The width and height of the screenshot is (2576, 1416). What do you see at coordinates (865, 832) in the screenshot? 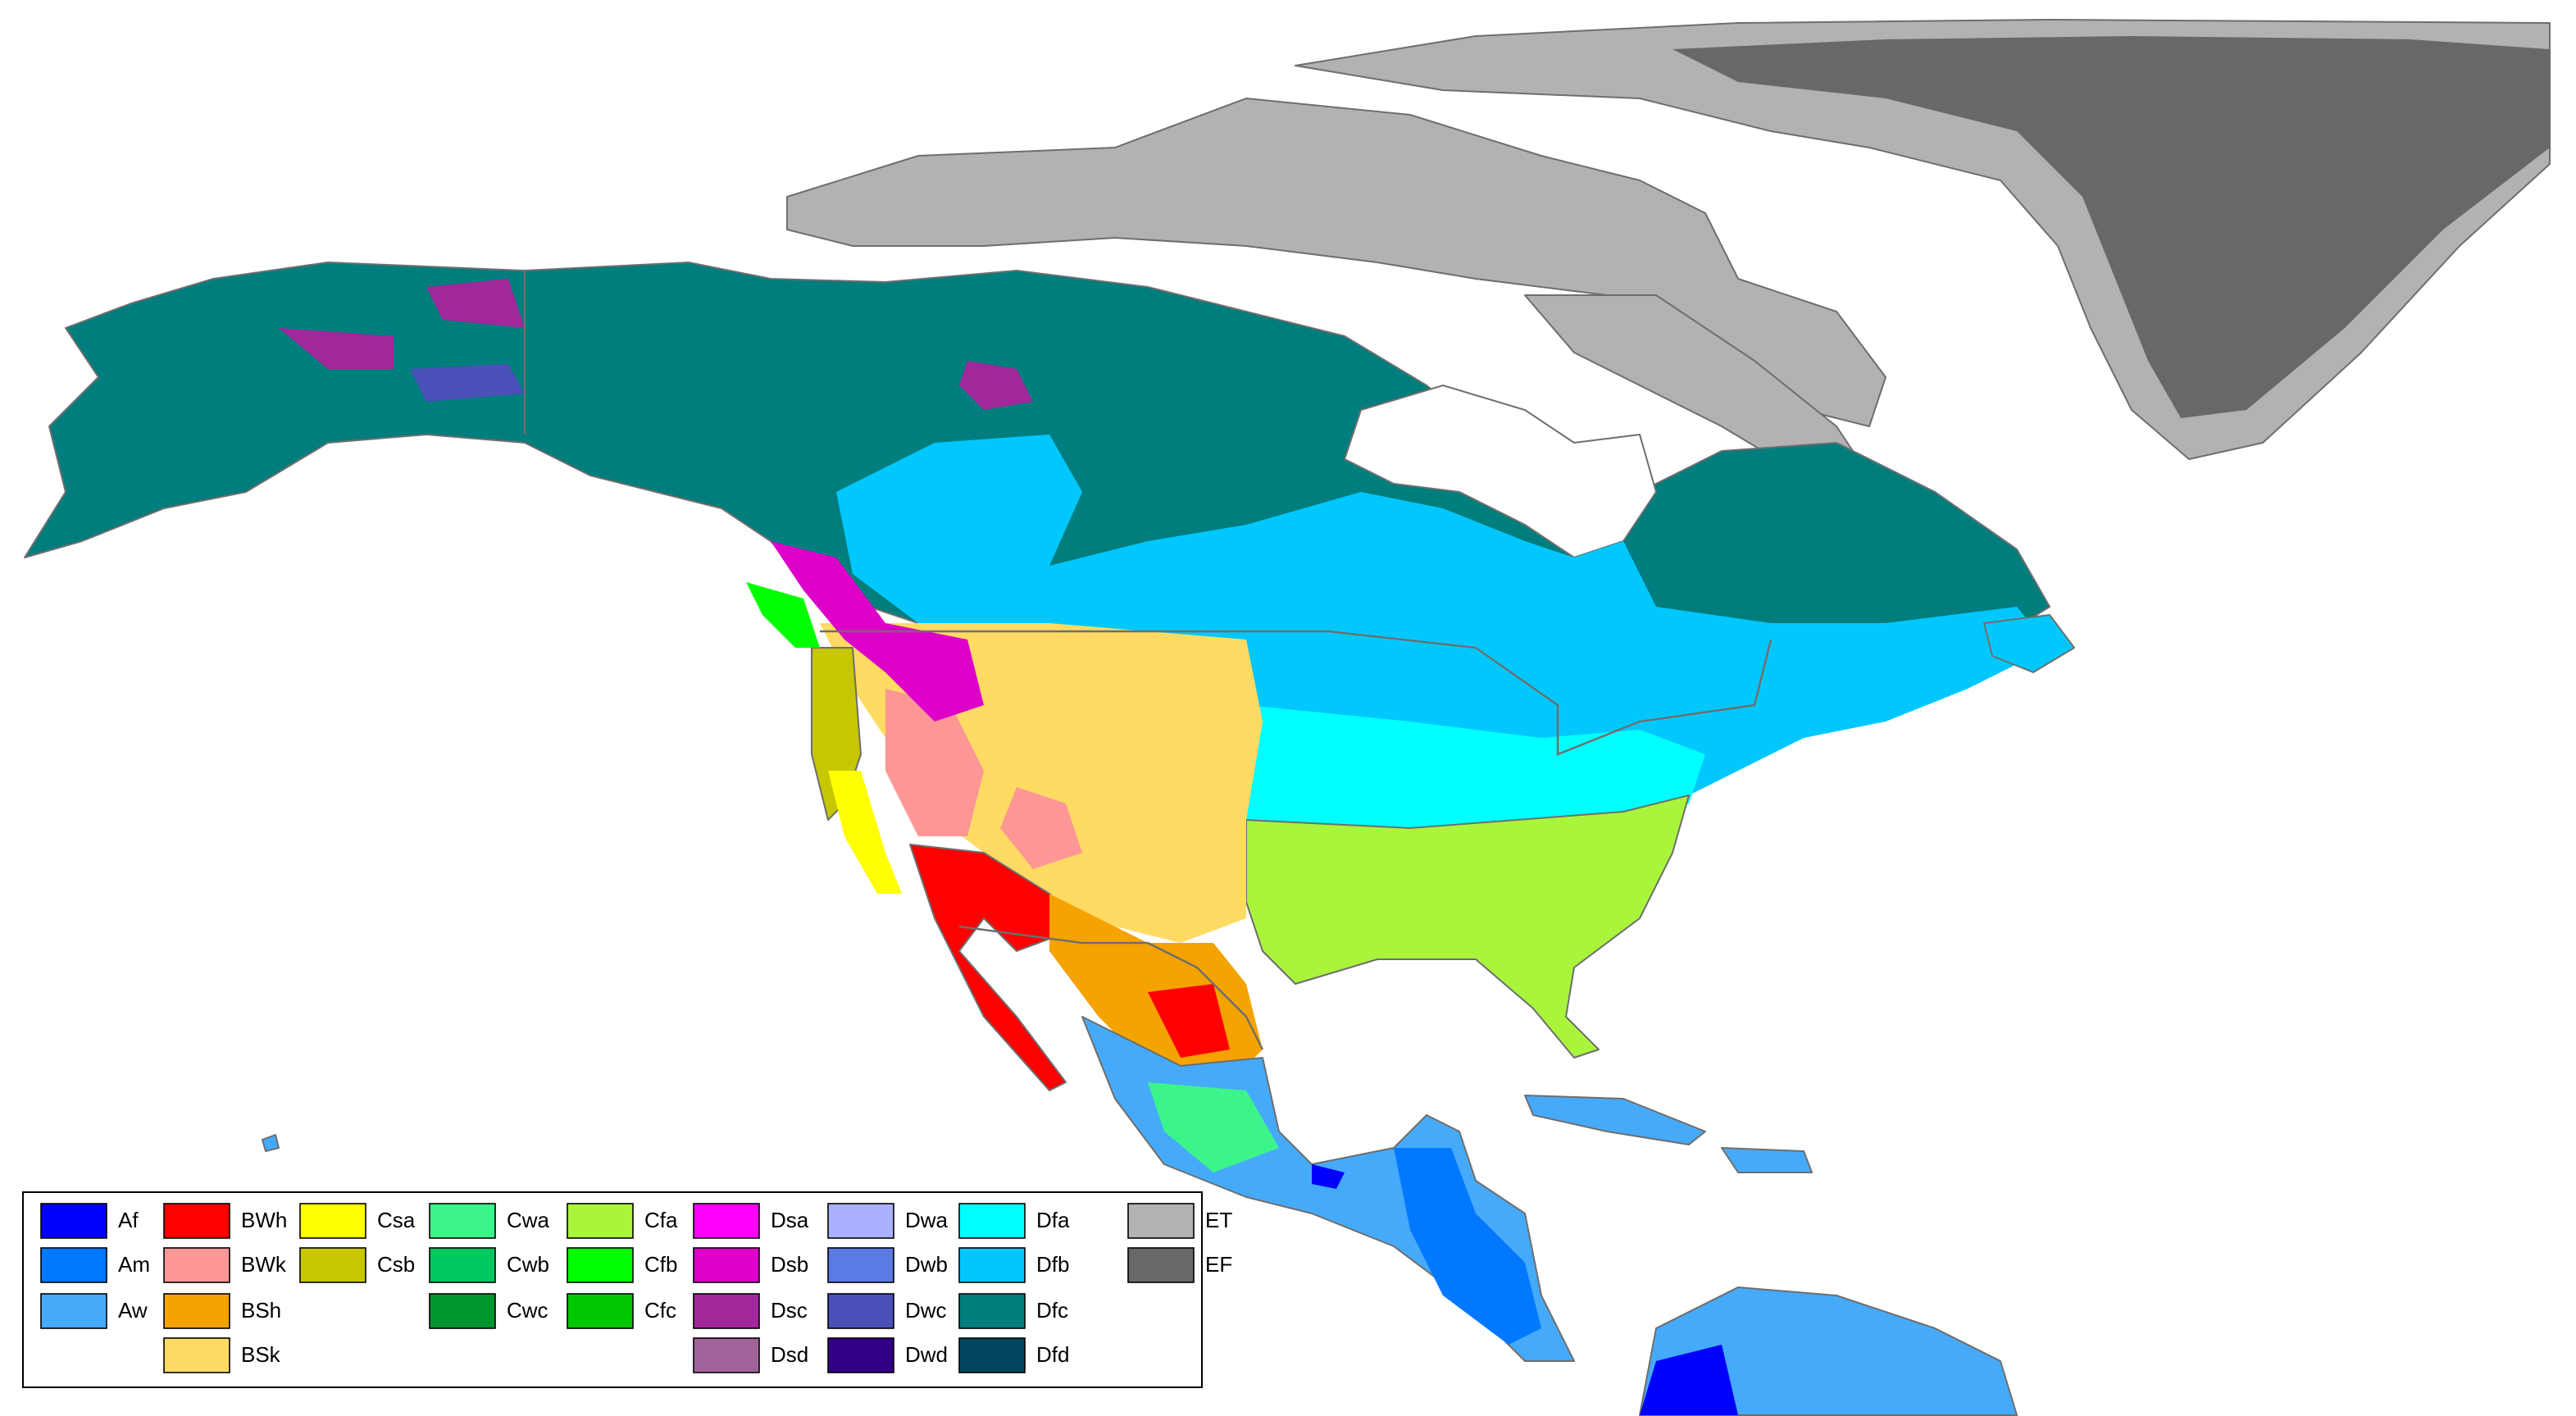
I see `csa-coast` at bounding box center [865, 832].